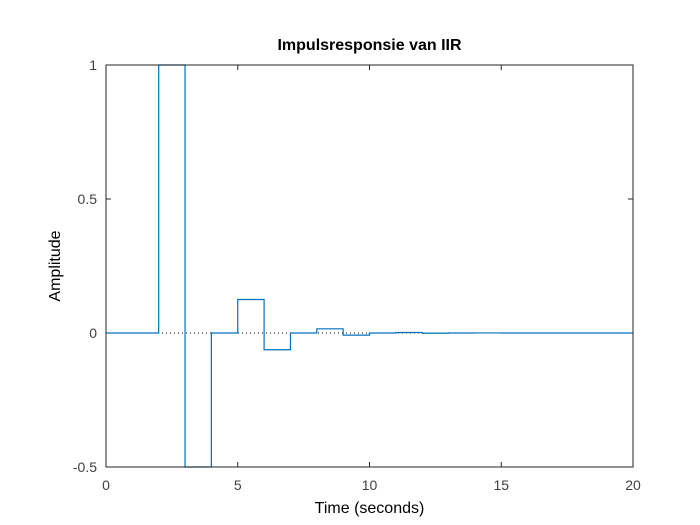 The height and width of the screenshot is (525, 700). I want to click on y-tick-label: 0.5, so click(88, 199).